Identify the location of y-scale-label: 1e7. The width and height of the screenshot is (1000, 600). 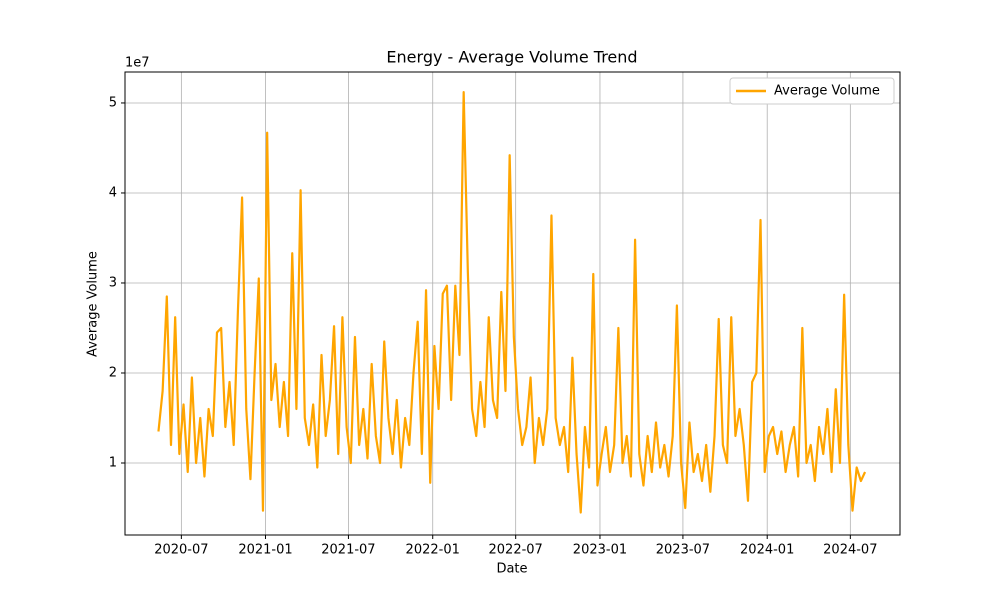
(137, 63).